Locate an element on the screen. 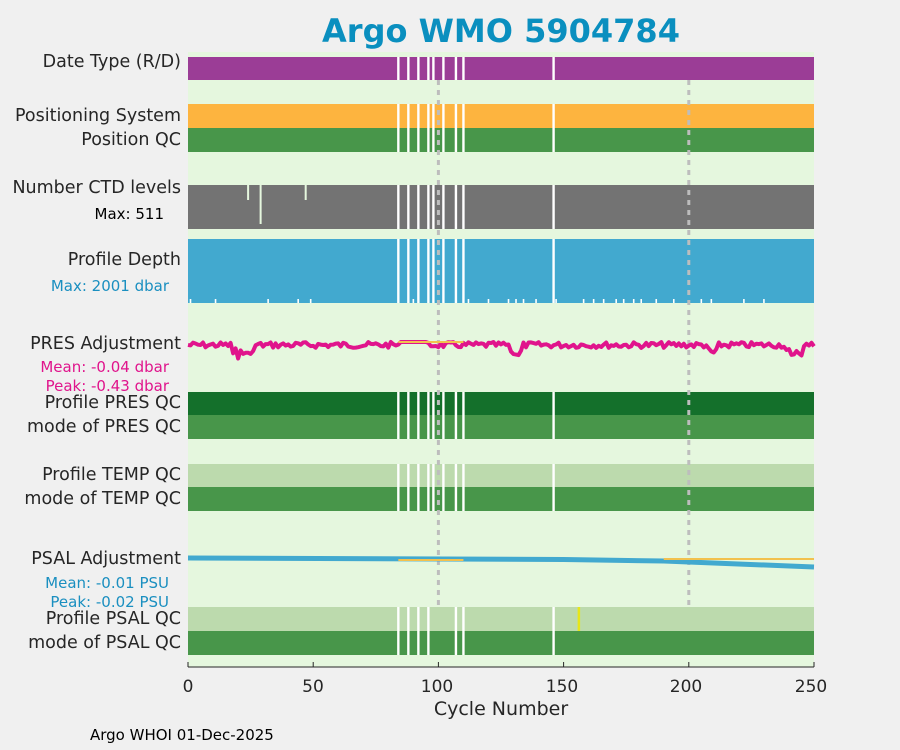 Image resolution: width=900 pixels, height=750 pixels. x-tick-label: 250 is located at coordinates (811, 687).